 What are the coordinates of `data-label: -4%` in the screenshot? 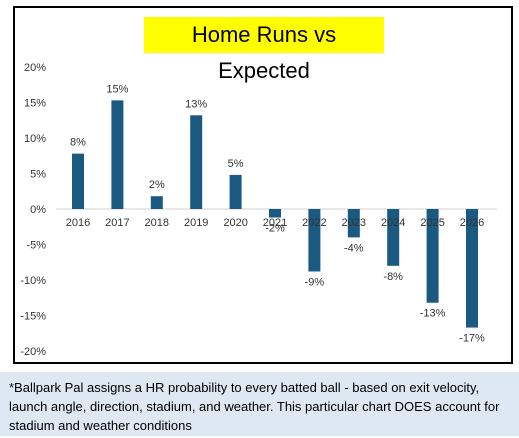 It's located at (354, 248).